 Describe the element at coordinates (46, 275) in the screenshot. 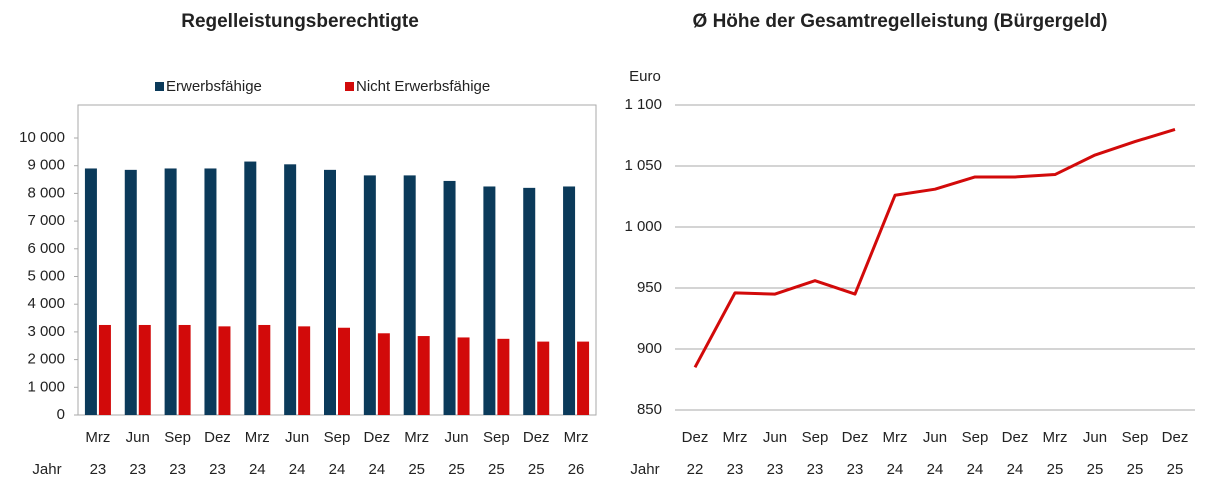

I see `y-tick-label: 5 000` at that location.